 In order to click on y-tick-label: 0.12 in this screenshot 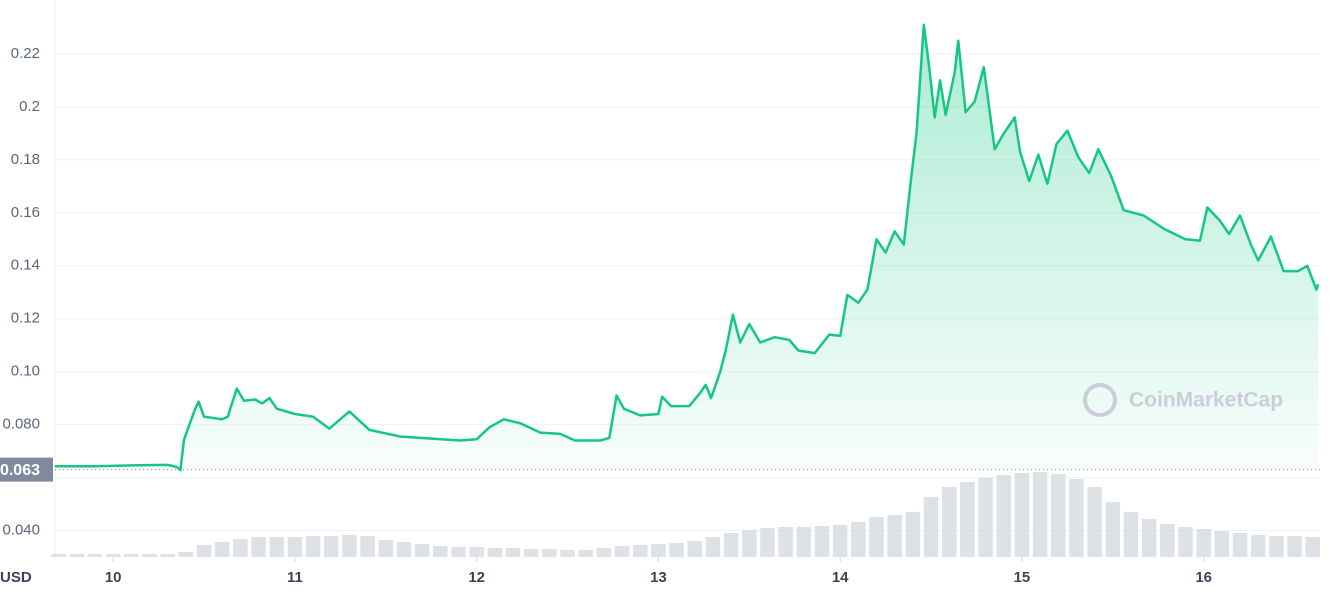, I will do `click(25, 318)`.